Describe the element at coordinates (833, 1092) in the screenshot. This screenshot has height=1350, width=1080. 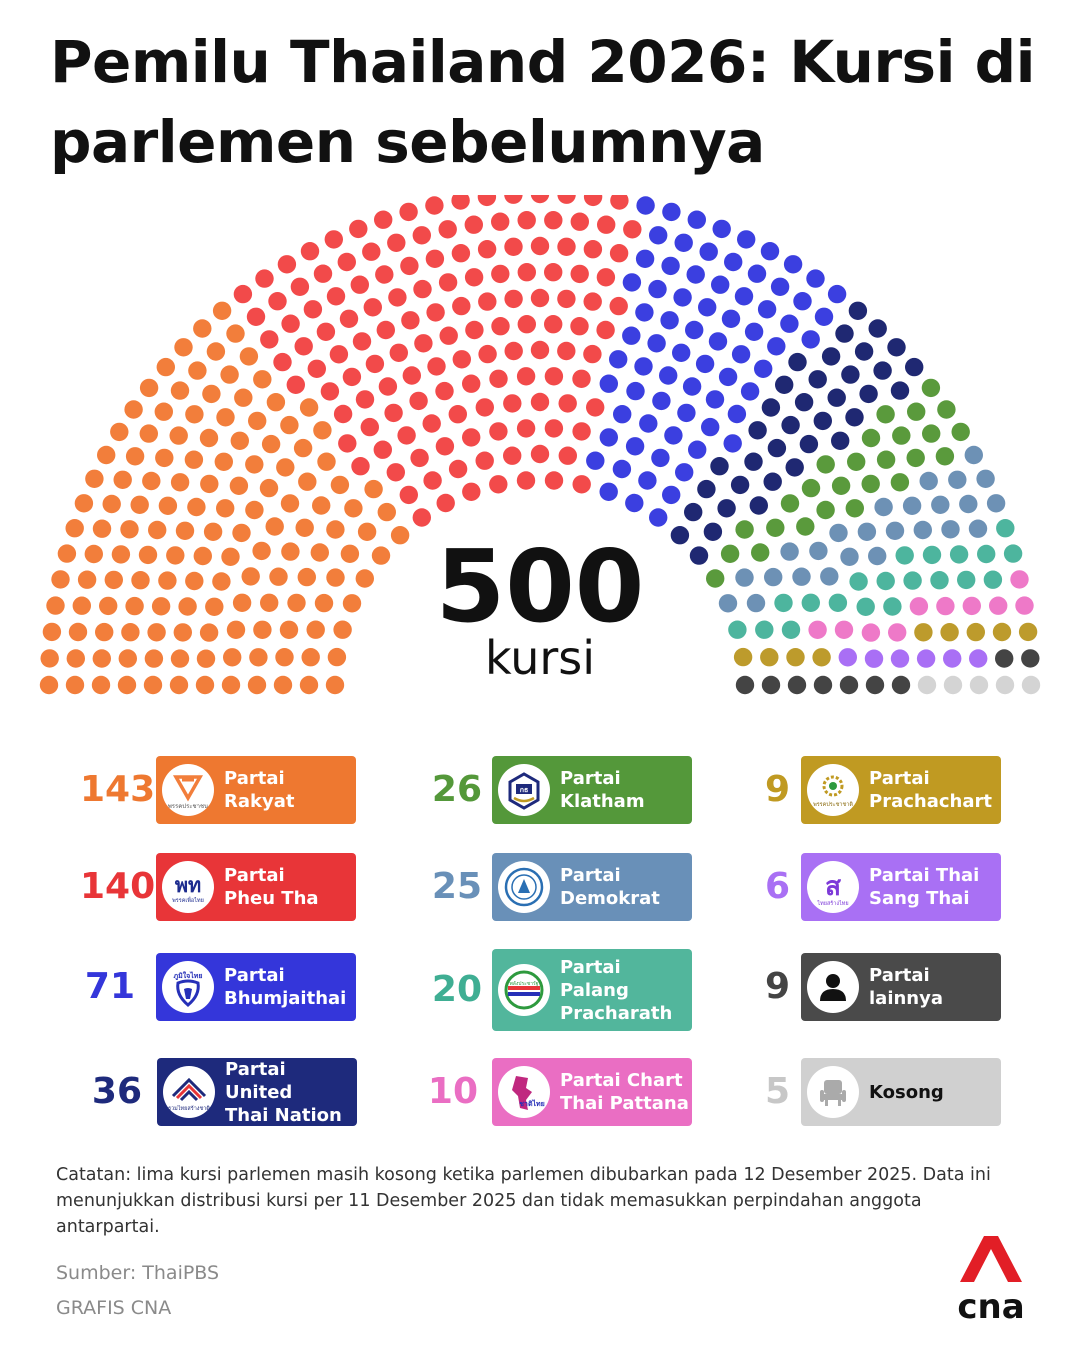
I see `chair-icon` at that location.